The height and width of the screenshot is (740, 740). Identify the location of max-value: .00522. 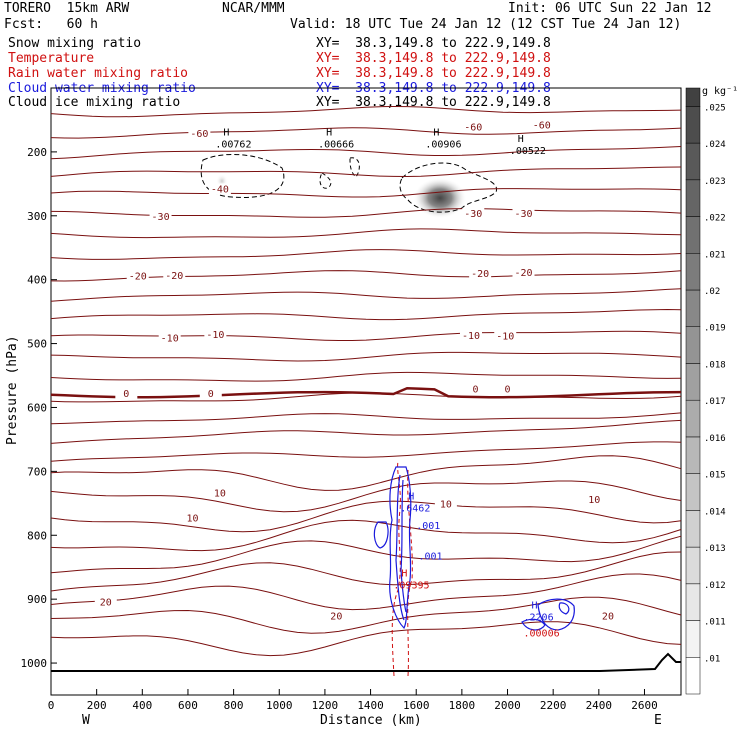
(528, 151).